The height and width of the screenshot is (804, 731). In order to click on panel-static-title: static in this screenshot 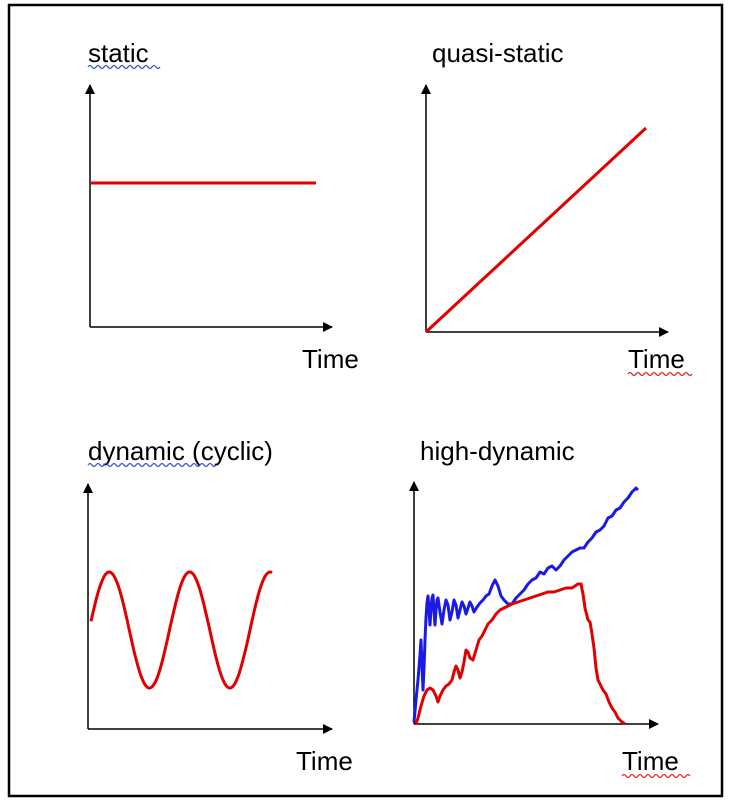, I will do `click(118, 53)`.